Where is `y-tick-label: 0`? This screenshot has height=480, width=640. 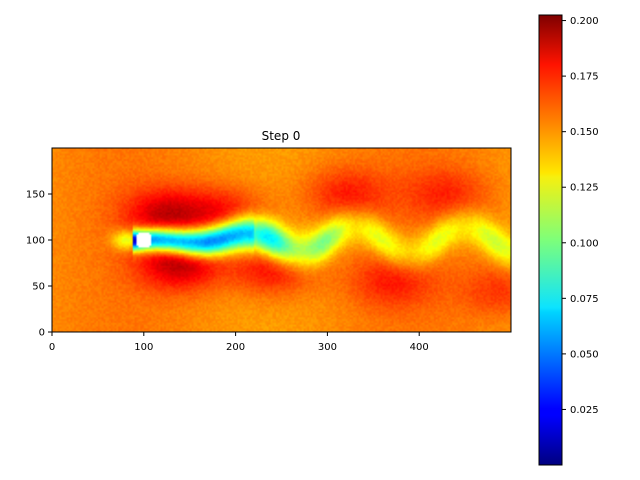 y-tick-label: 0 is located at coordinates (42, 333).